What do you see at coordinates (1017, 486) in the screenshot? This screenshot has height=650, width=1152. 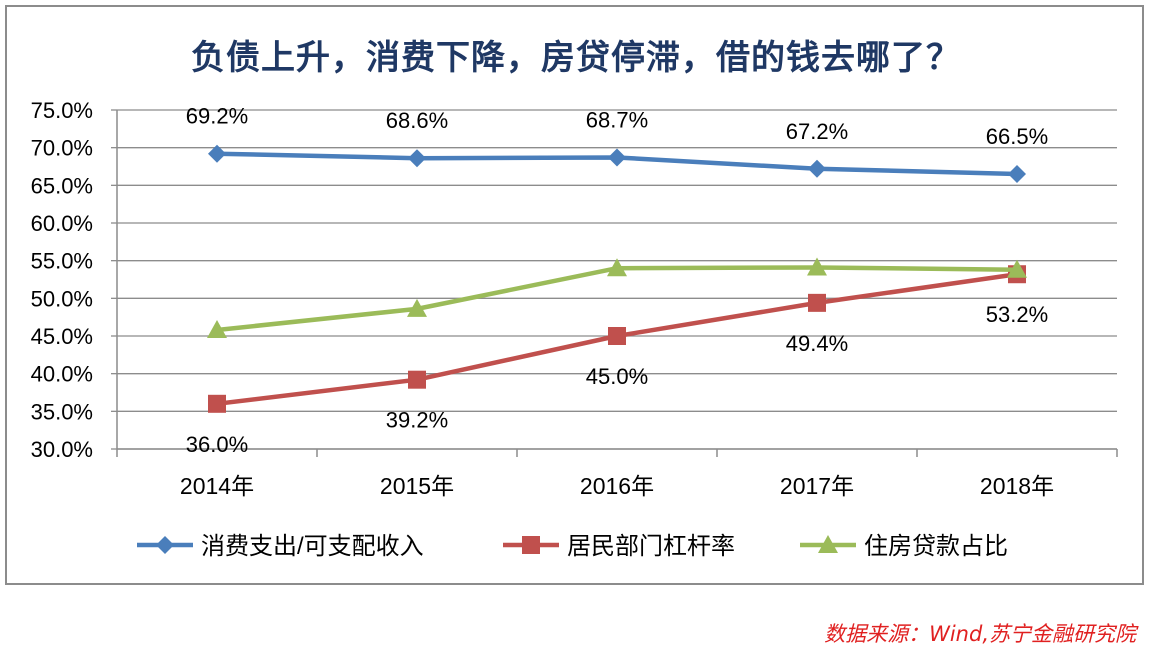 I see `x-tick-label: 2018年` at bounding box center [1017, 486].